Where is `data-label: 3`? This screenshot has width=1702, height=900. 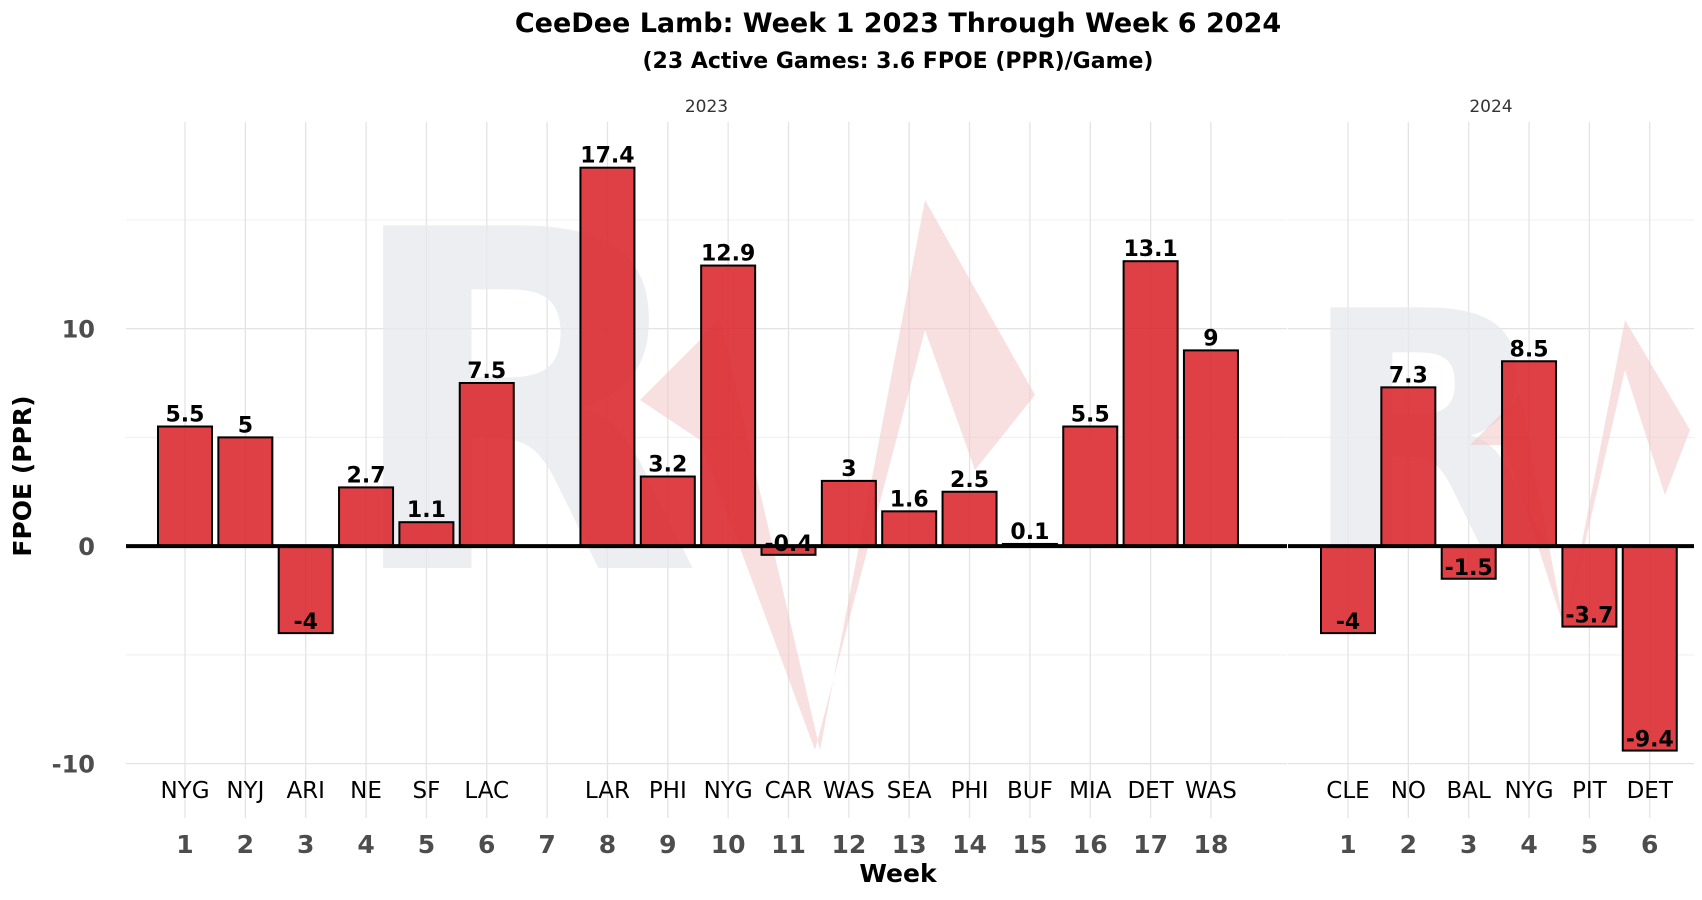
data-label: 3 is located at coordinates (848, 469).